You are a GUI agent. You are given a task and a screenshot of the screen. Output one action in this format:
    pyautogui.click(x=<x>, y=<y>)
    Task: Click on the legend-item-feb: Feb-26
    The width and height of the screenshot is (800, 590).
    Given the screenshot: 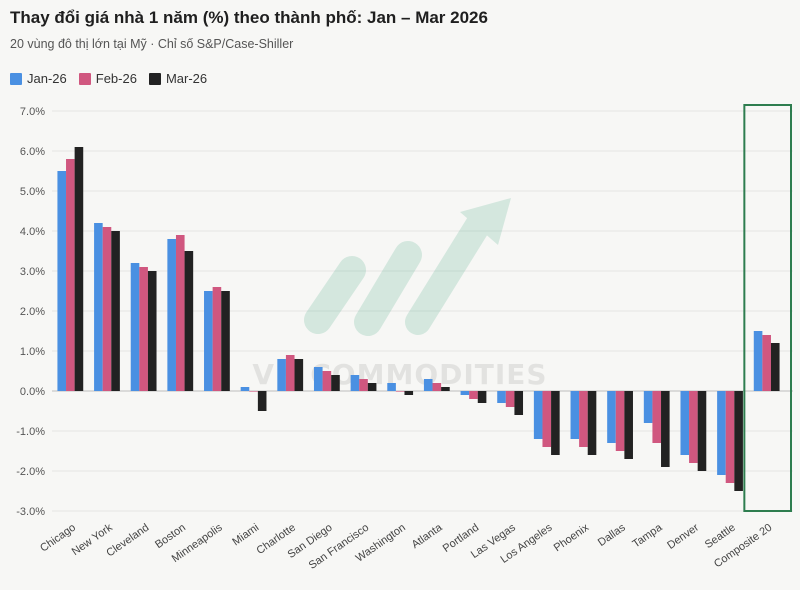 What is the action you would take?
    pyautogui.click(x=107, y=78)
    